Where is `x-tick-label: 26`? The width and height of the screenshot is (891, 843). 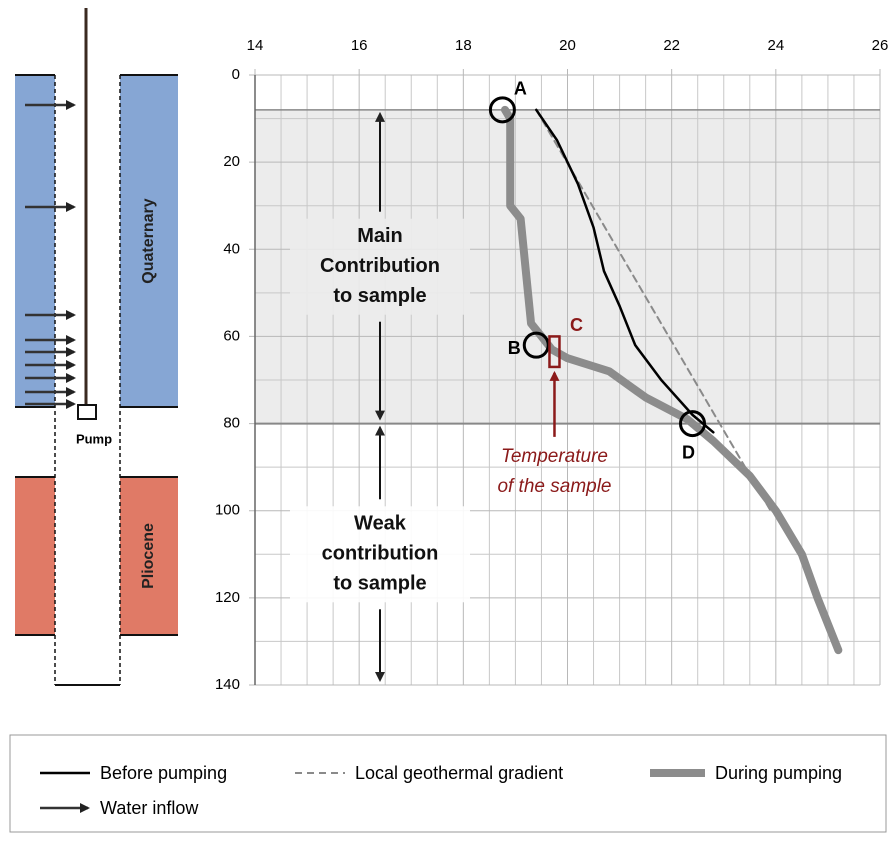
x-tick-label: 26 is located at coordinates (880, 45).